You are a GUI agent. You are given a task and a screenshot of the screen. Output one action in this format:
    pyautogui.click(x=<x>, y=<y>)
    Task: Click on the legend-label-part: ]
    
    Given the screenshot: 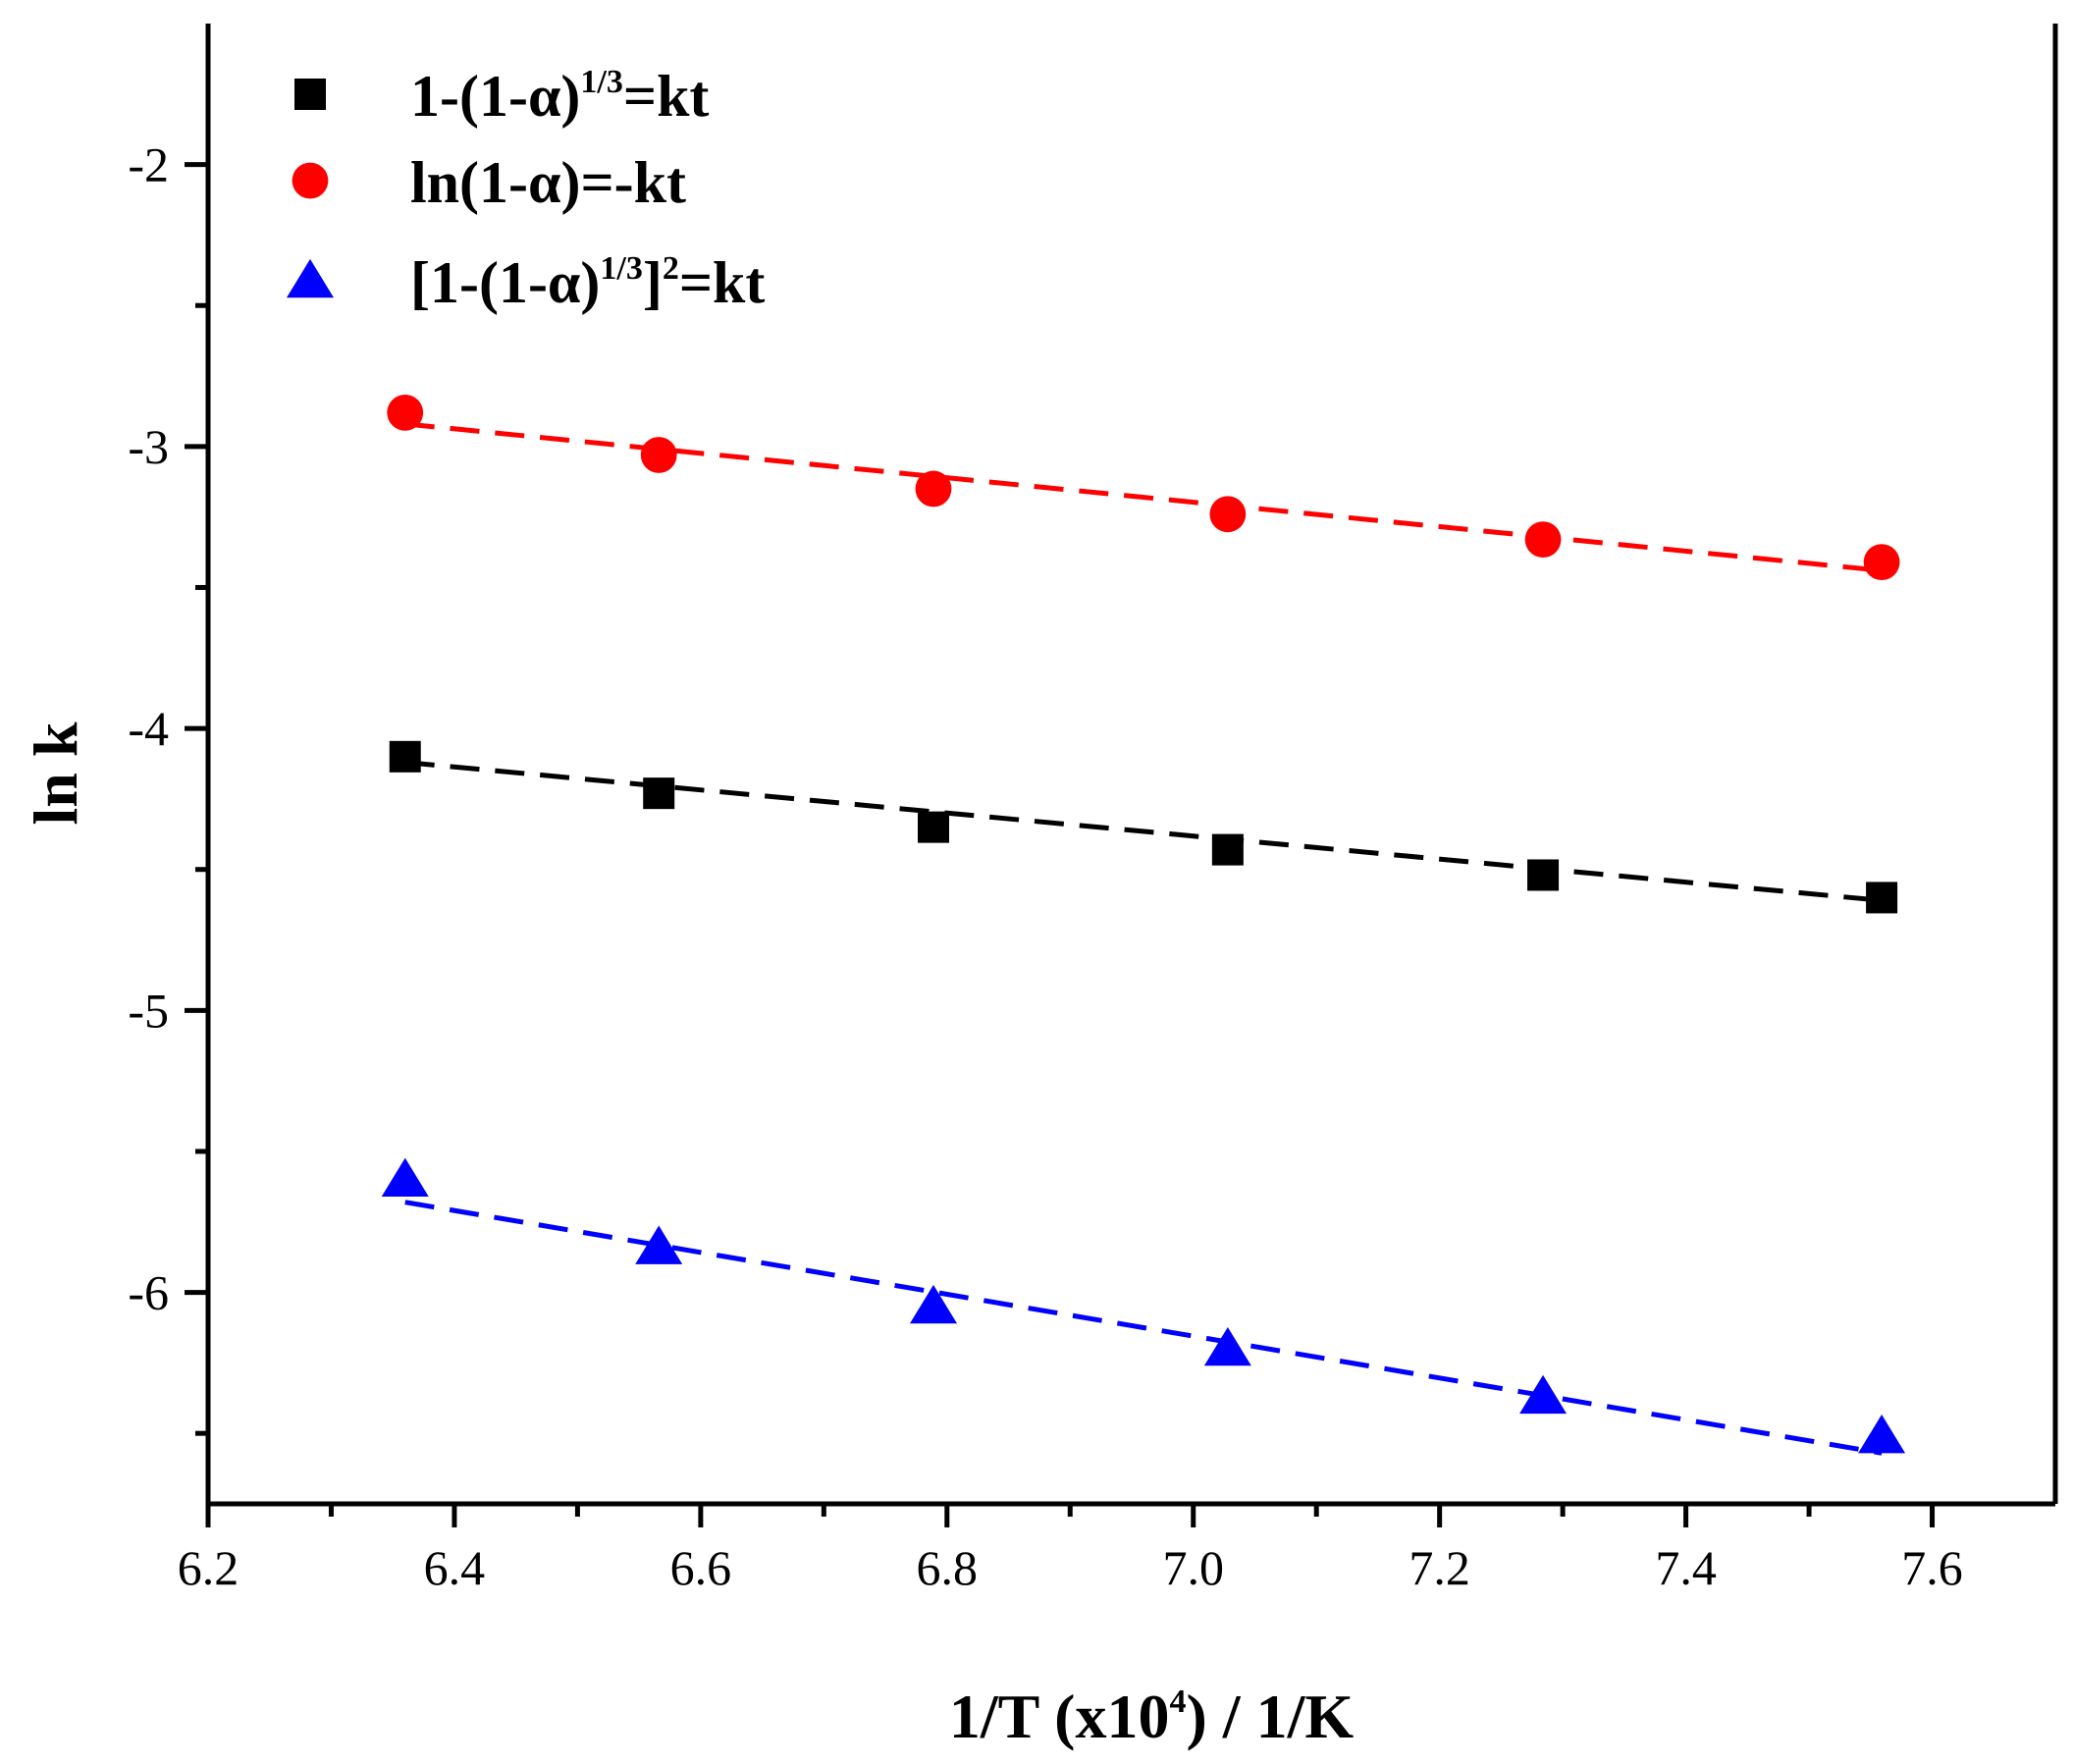 What is the action you would take?
    pyautogui.click(x=653, y=282)
    